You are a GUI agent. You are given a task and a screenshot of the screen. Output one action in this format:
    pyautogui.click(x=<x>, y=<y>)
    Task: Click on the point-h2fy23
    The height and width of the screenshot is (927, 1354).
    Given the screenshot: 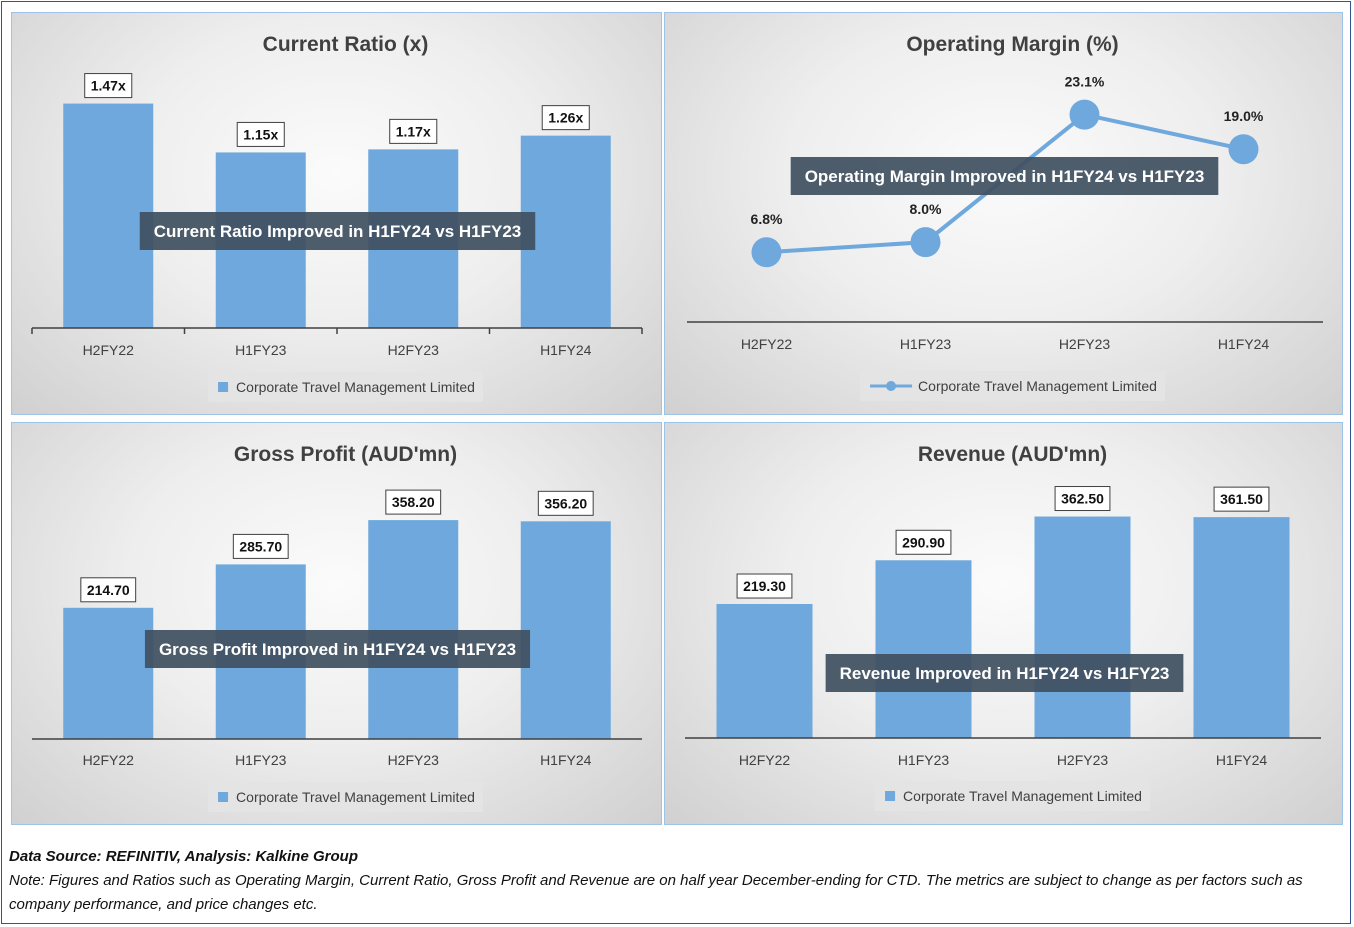 What is the action you would take?
    pyautogui.click(x=1084, y=114)
    